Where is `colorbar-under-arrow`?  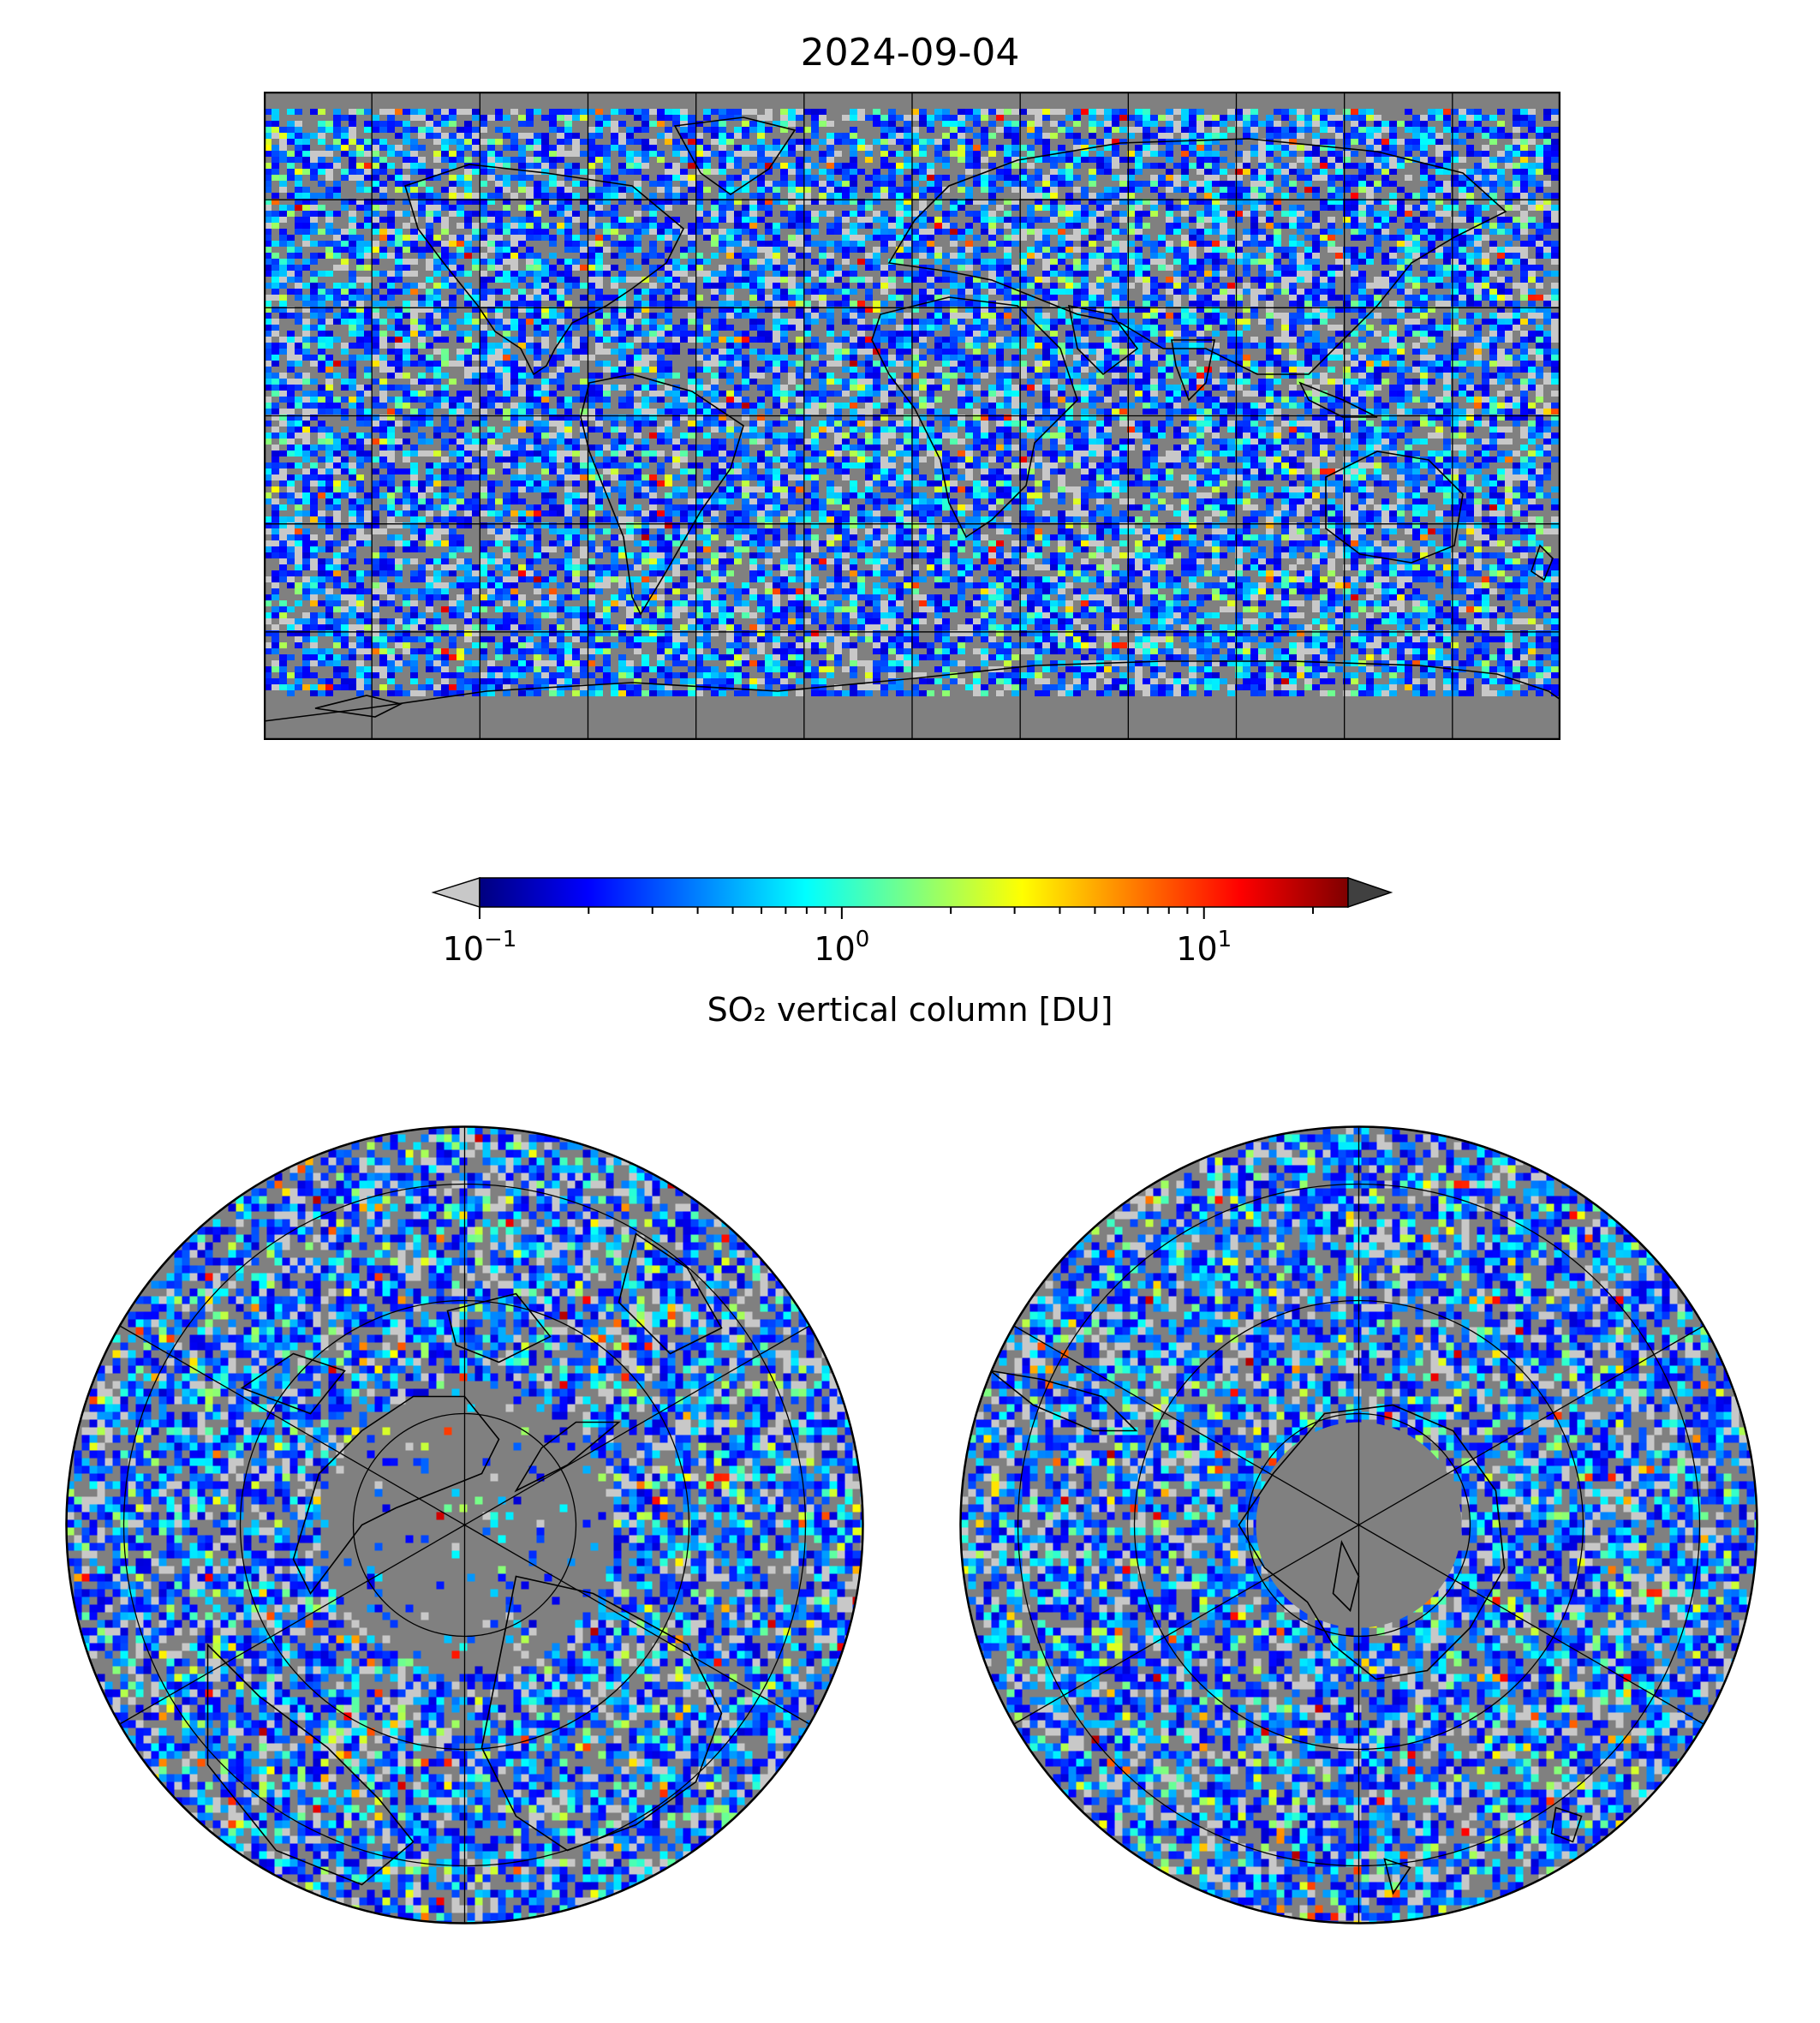 colorbar-under-arrow is located at coordinates (455, 892).